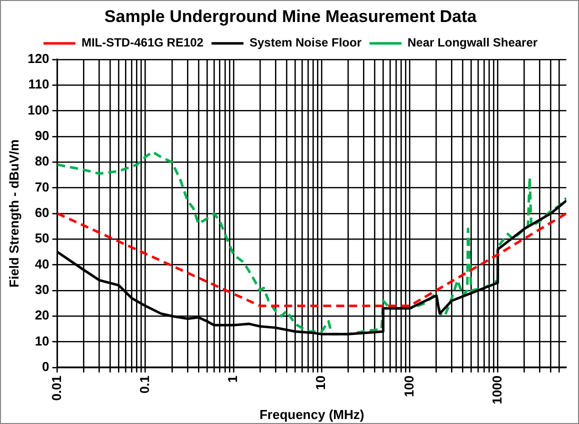 This screenshot has height=424, width=579. What do you see at coordinates (42, 264) in the screenshot?
I see `y-tick-label: 40` at bounding box center [42, 264].